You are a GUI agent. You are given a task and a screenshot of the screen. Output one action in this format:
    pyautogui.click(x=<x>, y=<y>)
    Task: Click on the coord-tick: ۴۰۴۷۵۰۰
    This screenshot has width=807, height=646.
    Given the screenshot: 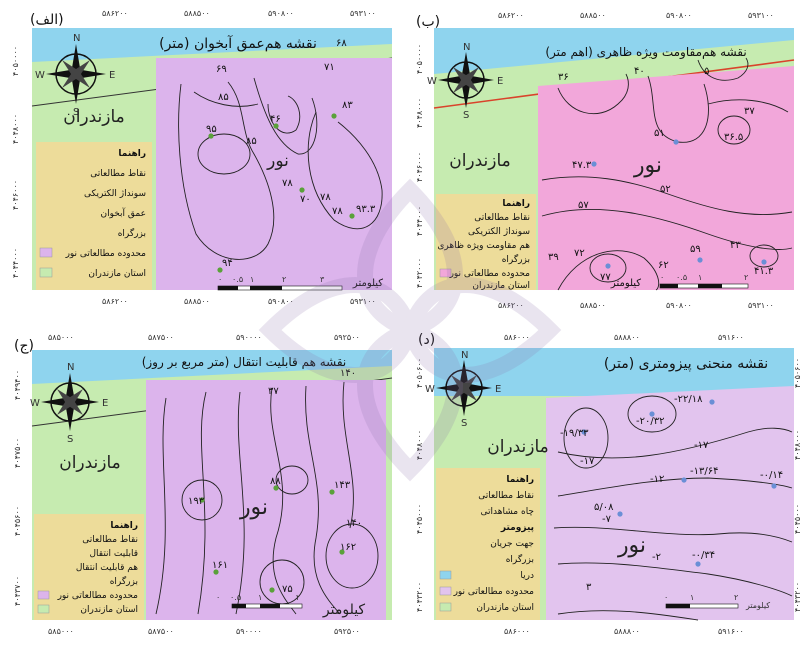 What is the action you would take?
    pyautogui.click(x=17, y=453)
    